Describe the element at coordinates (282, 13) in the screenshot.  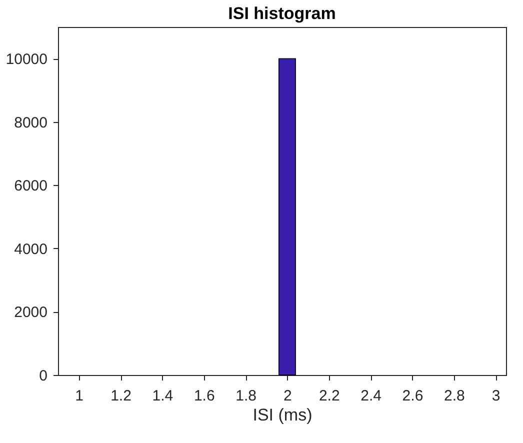
I see `chart-title: ISI histogram` at that location.